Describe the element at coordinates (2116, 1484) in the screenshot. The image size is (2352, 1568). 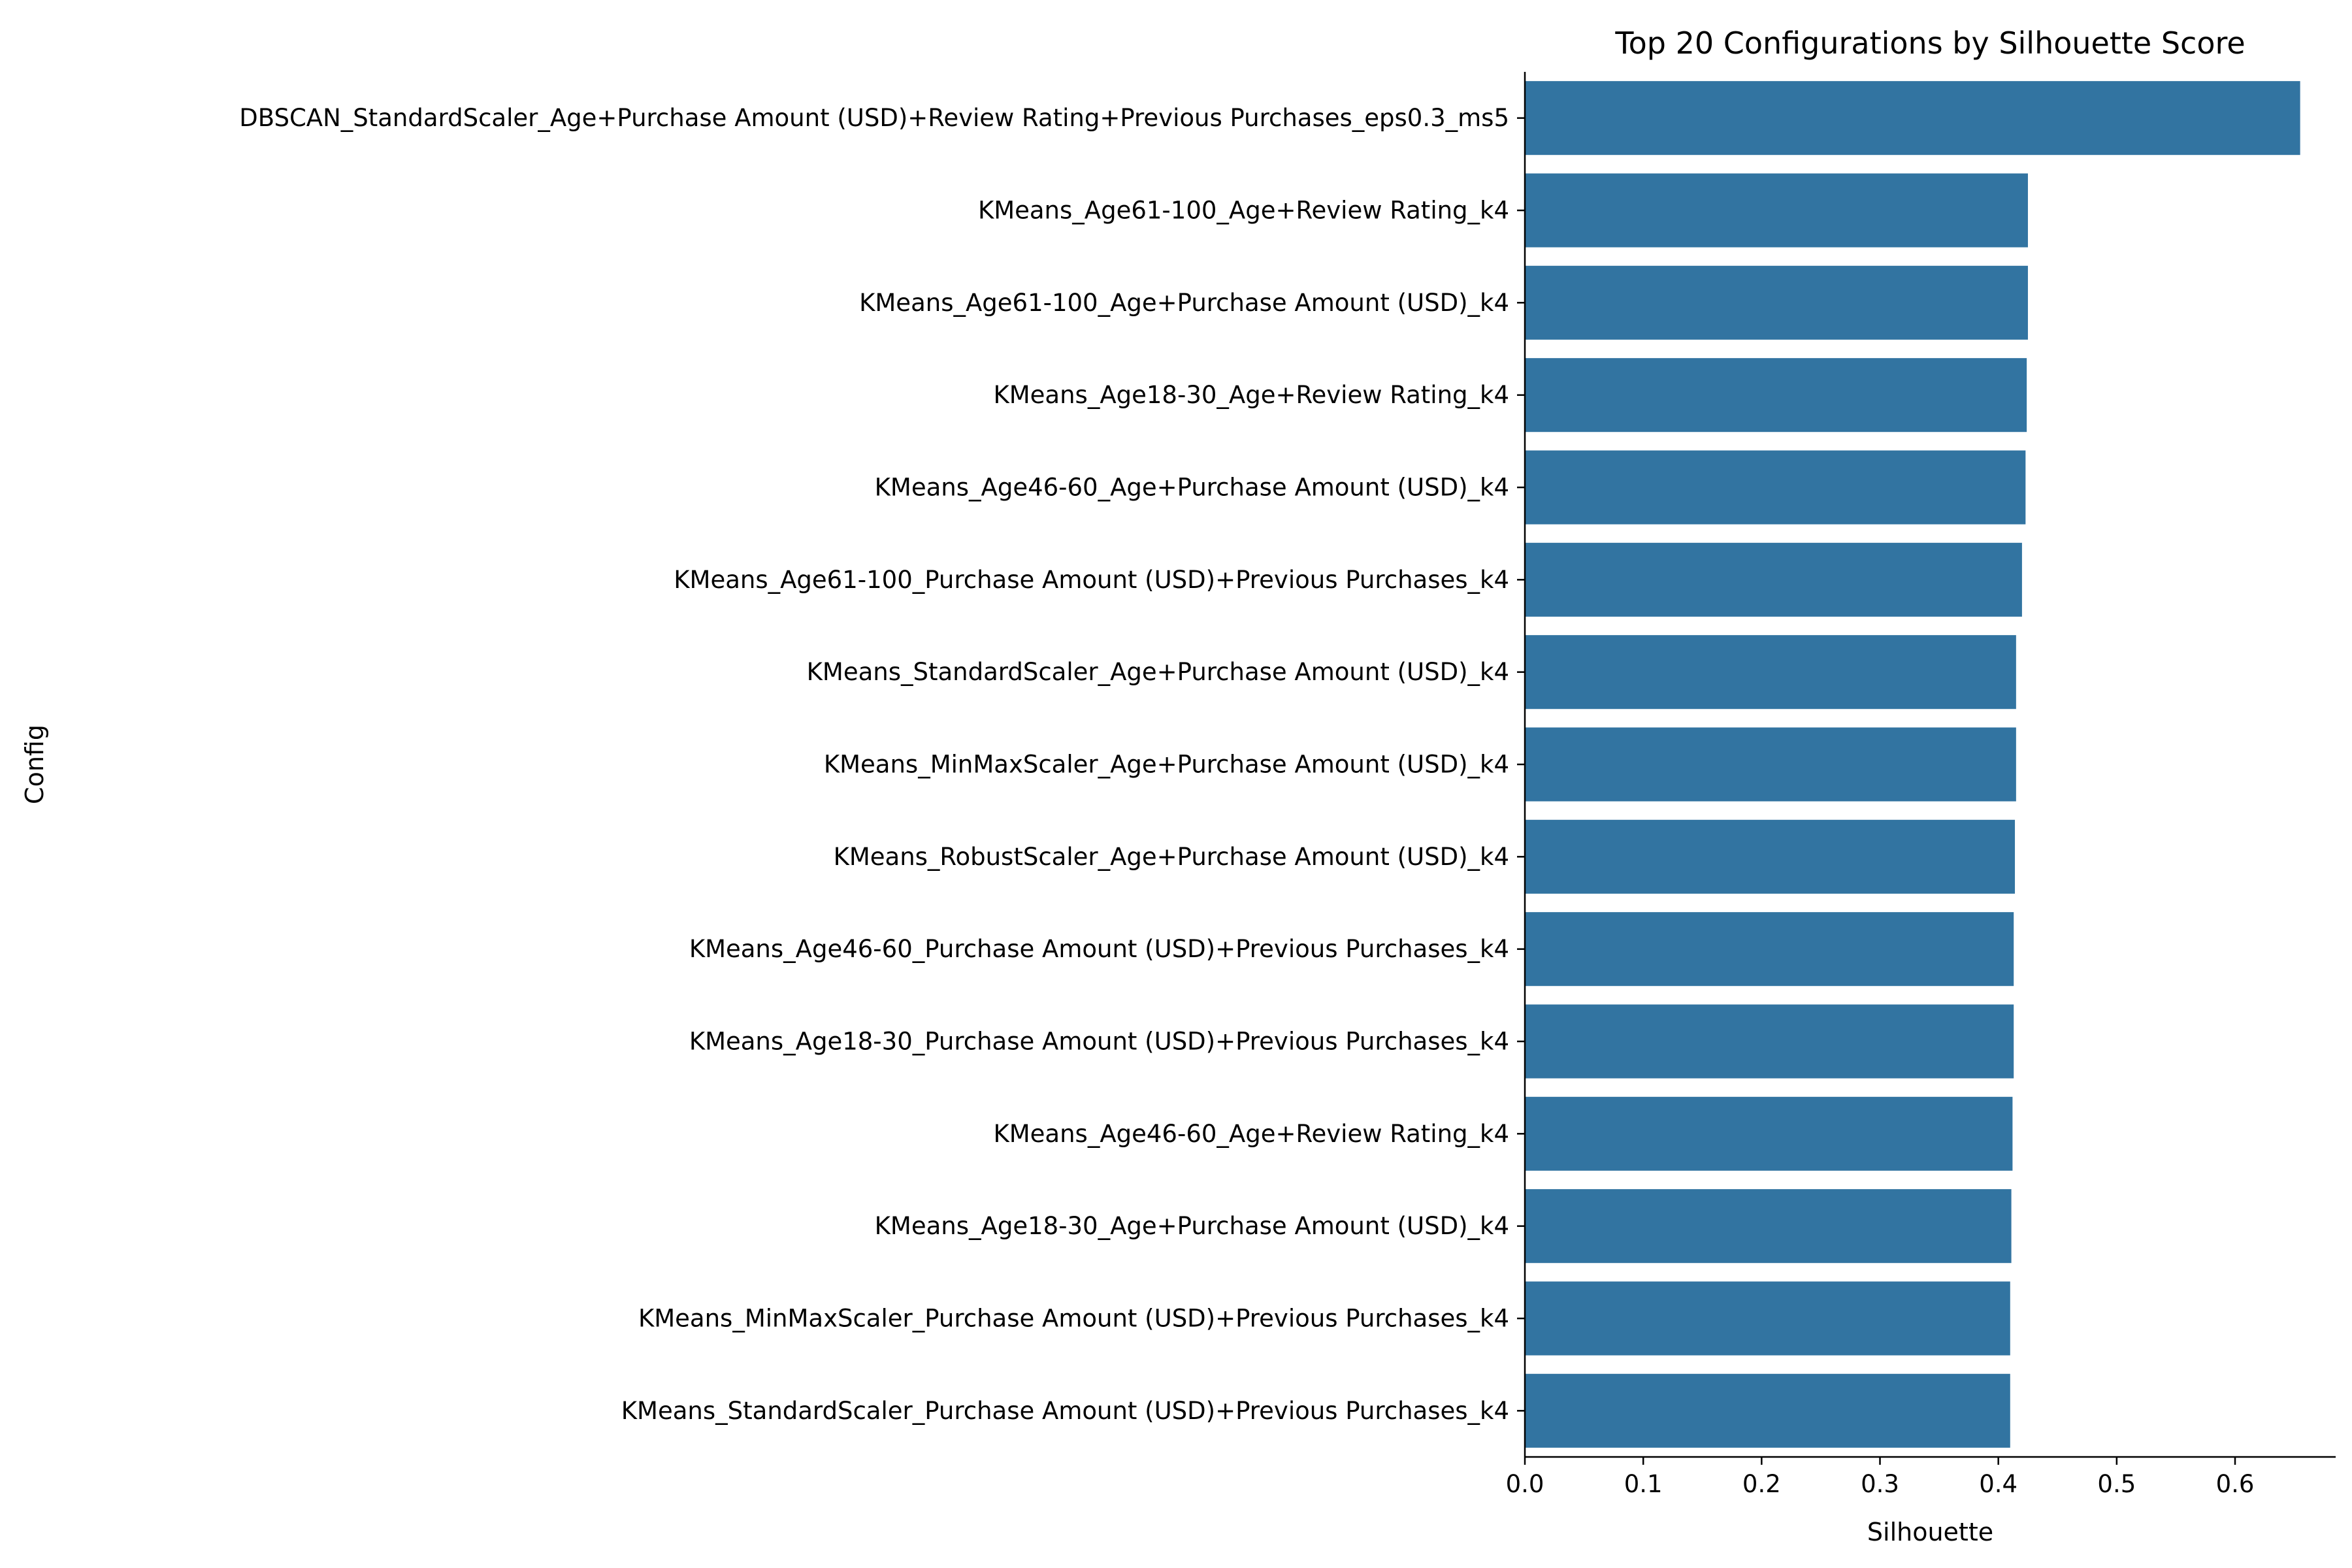
I see `x-tick-label: 0.5` at that location.